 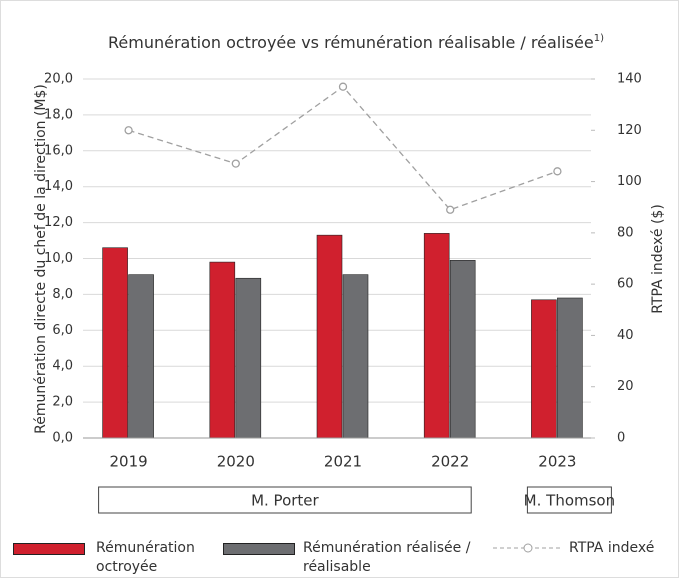 I want to click on y2-axis-label: RTPA indexé ($), so click(x=658, y=259).